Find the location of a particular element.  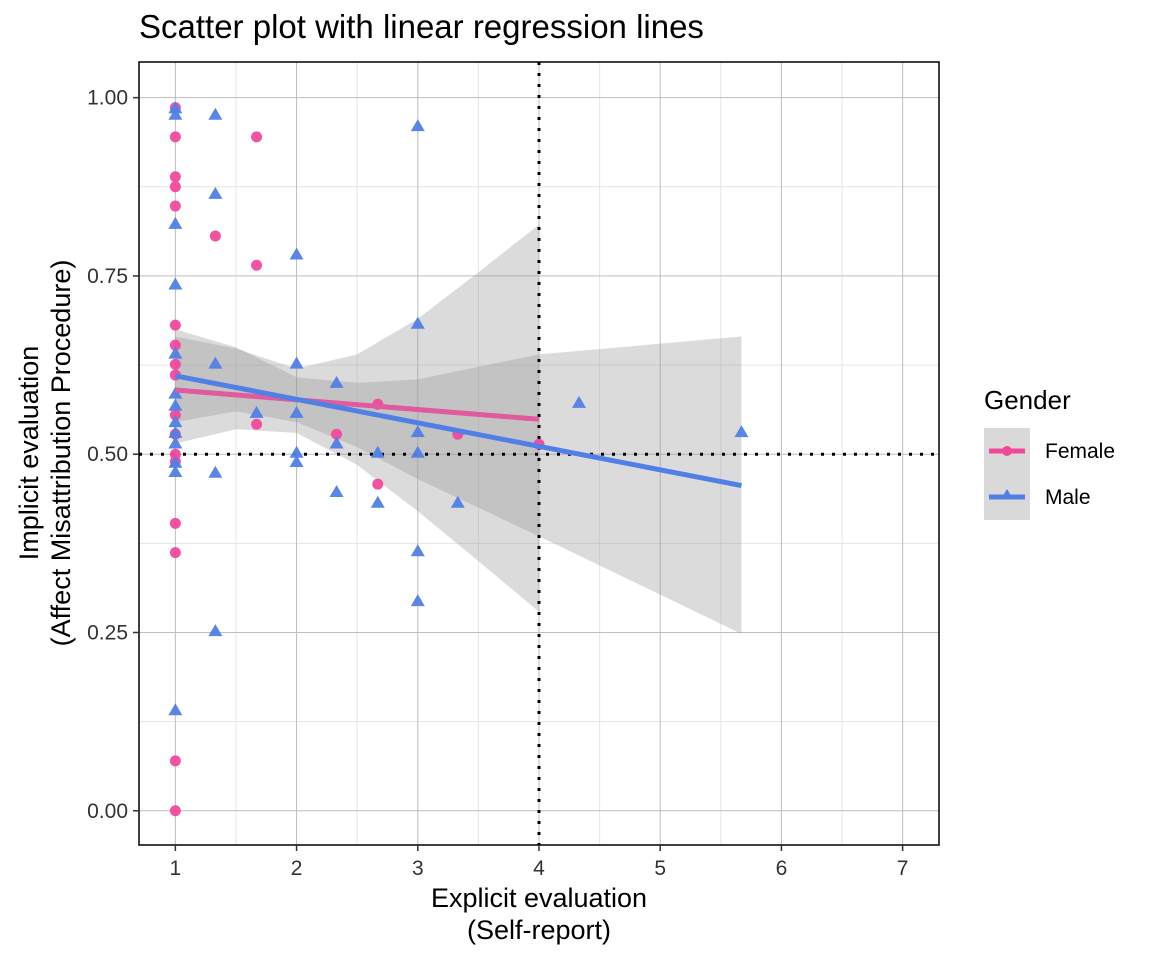

y-axis: 0.00 0.25 0.50 0.75 1.00 is located at coordinates (113, 455).